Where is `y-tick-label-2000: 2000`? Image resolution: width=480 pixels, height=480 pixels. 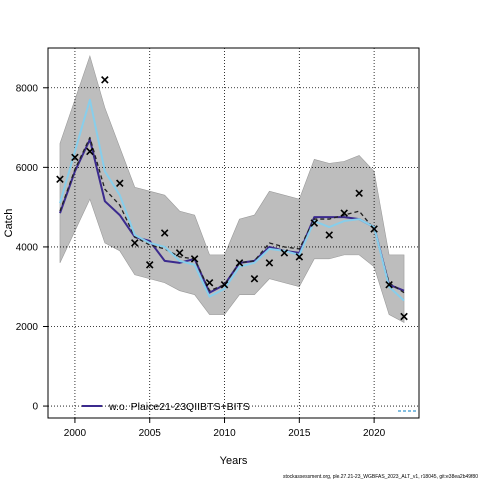
y-tick-label-2000: 2000 is located at coordinates (27, 327).